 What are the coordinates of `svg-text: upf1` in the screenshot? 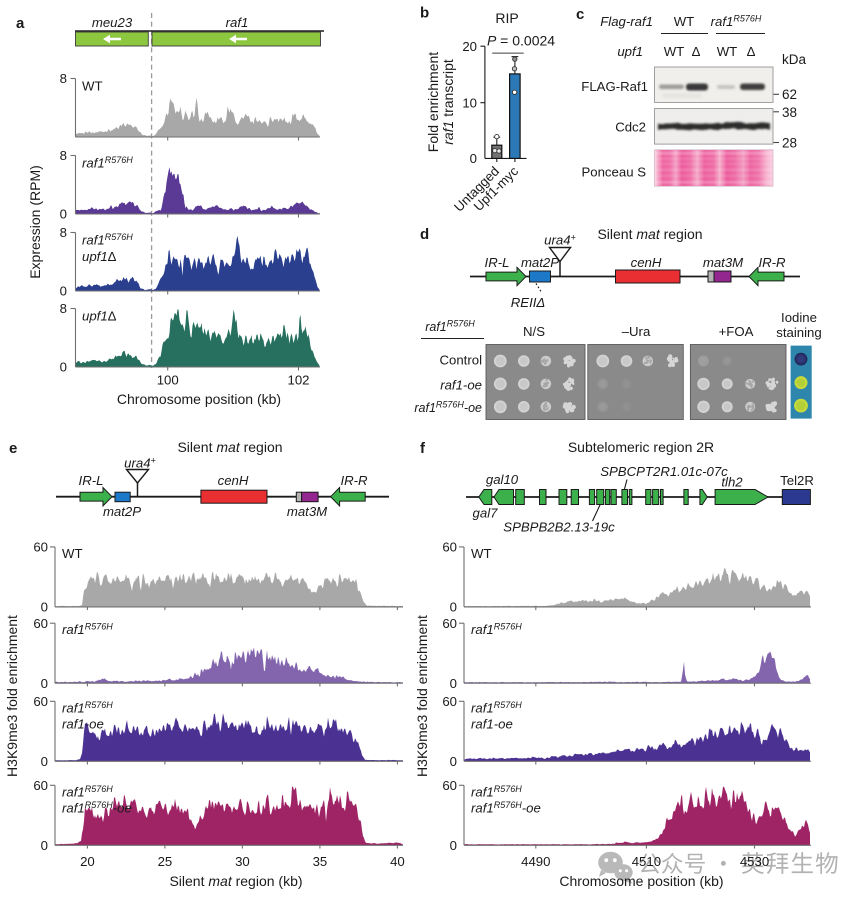 It's located at (630, 51).